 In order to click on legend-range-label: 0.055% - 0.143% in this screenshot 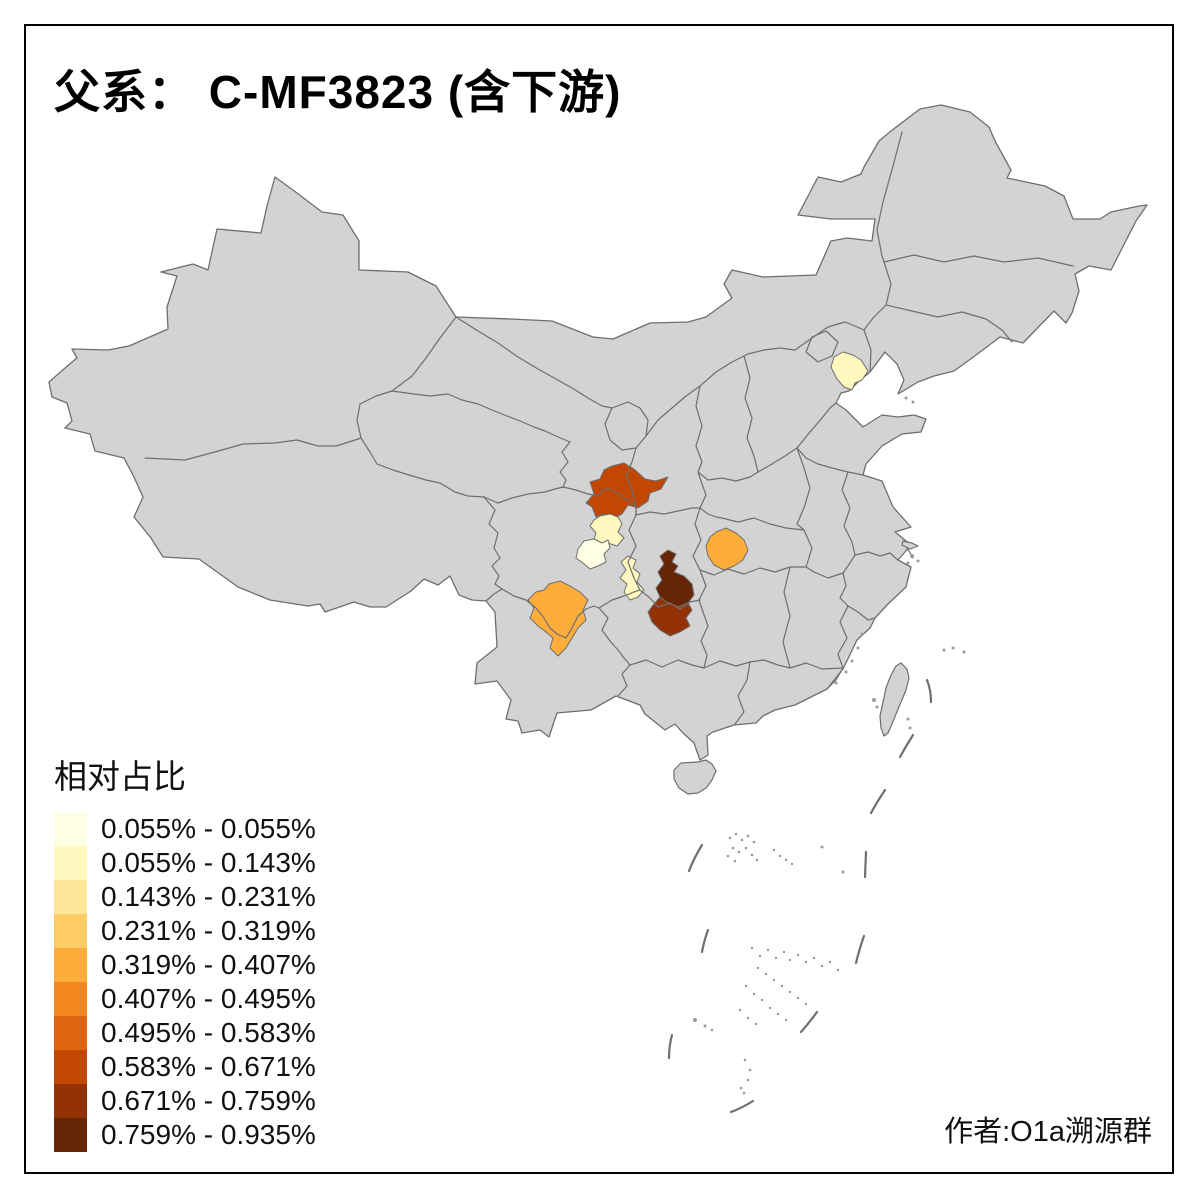, I will do `click(208, 862)`.